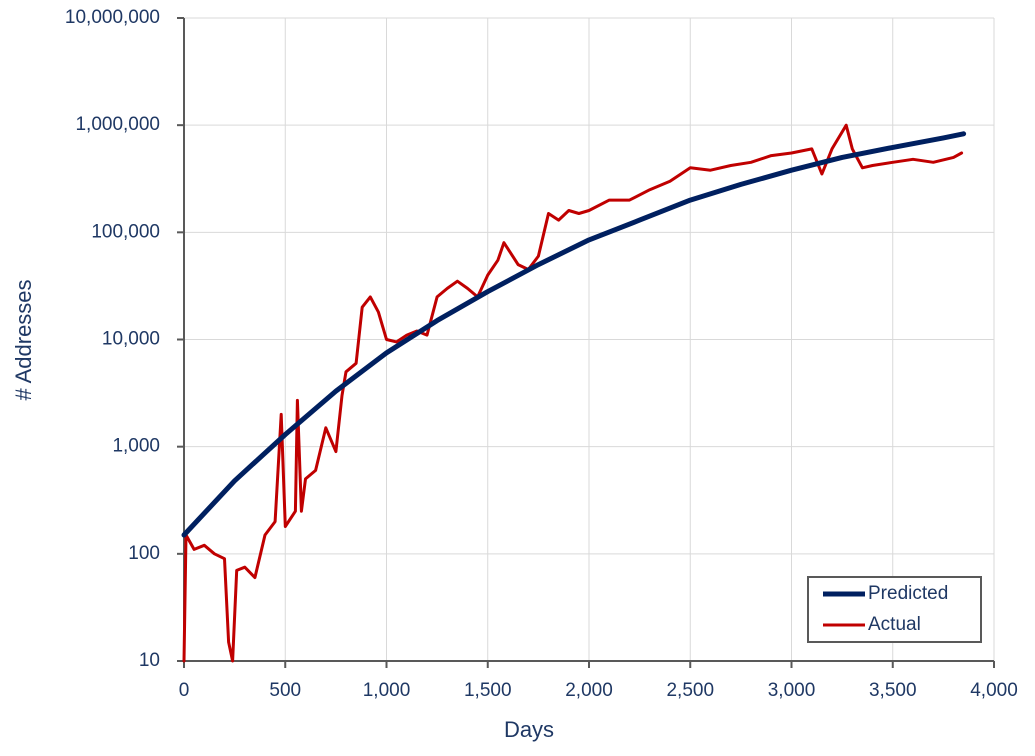  What do you see at coordinates (893, 690) in the screenshot?
I see `x-tick-label: 3,500` at bounding box center [893, 690].